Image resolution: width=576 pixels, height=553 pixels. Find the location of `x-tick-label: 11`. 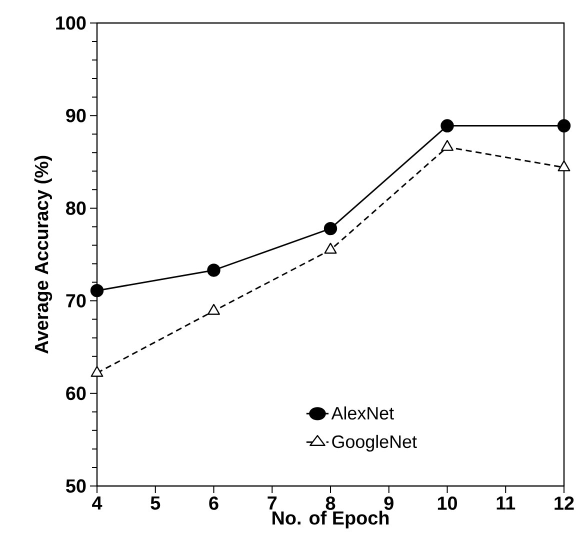

x-tick-label: 11 is located at coordinates (506, 503).